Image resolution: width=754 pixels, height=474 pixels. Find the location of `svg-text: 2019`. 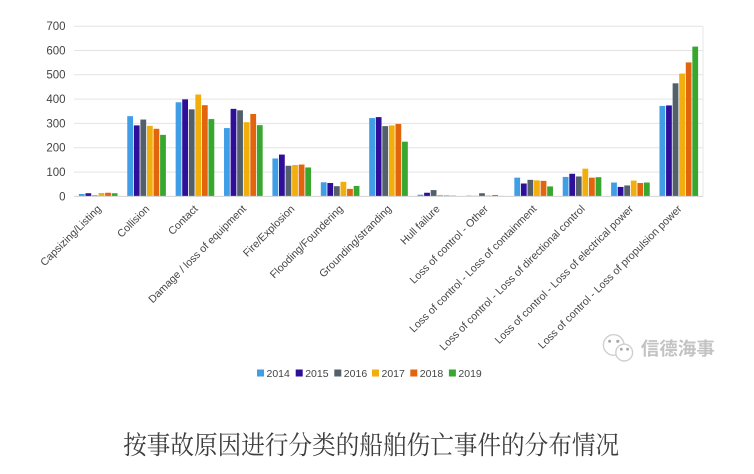

svg-text: 2019 is located at coordinates (470, 374).